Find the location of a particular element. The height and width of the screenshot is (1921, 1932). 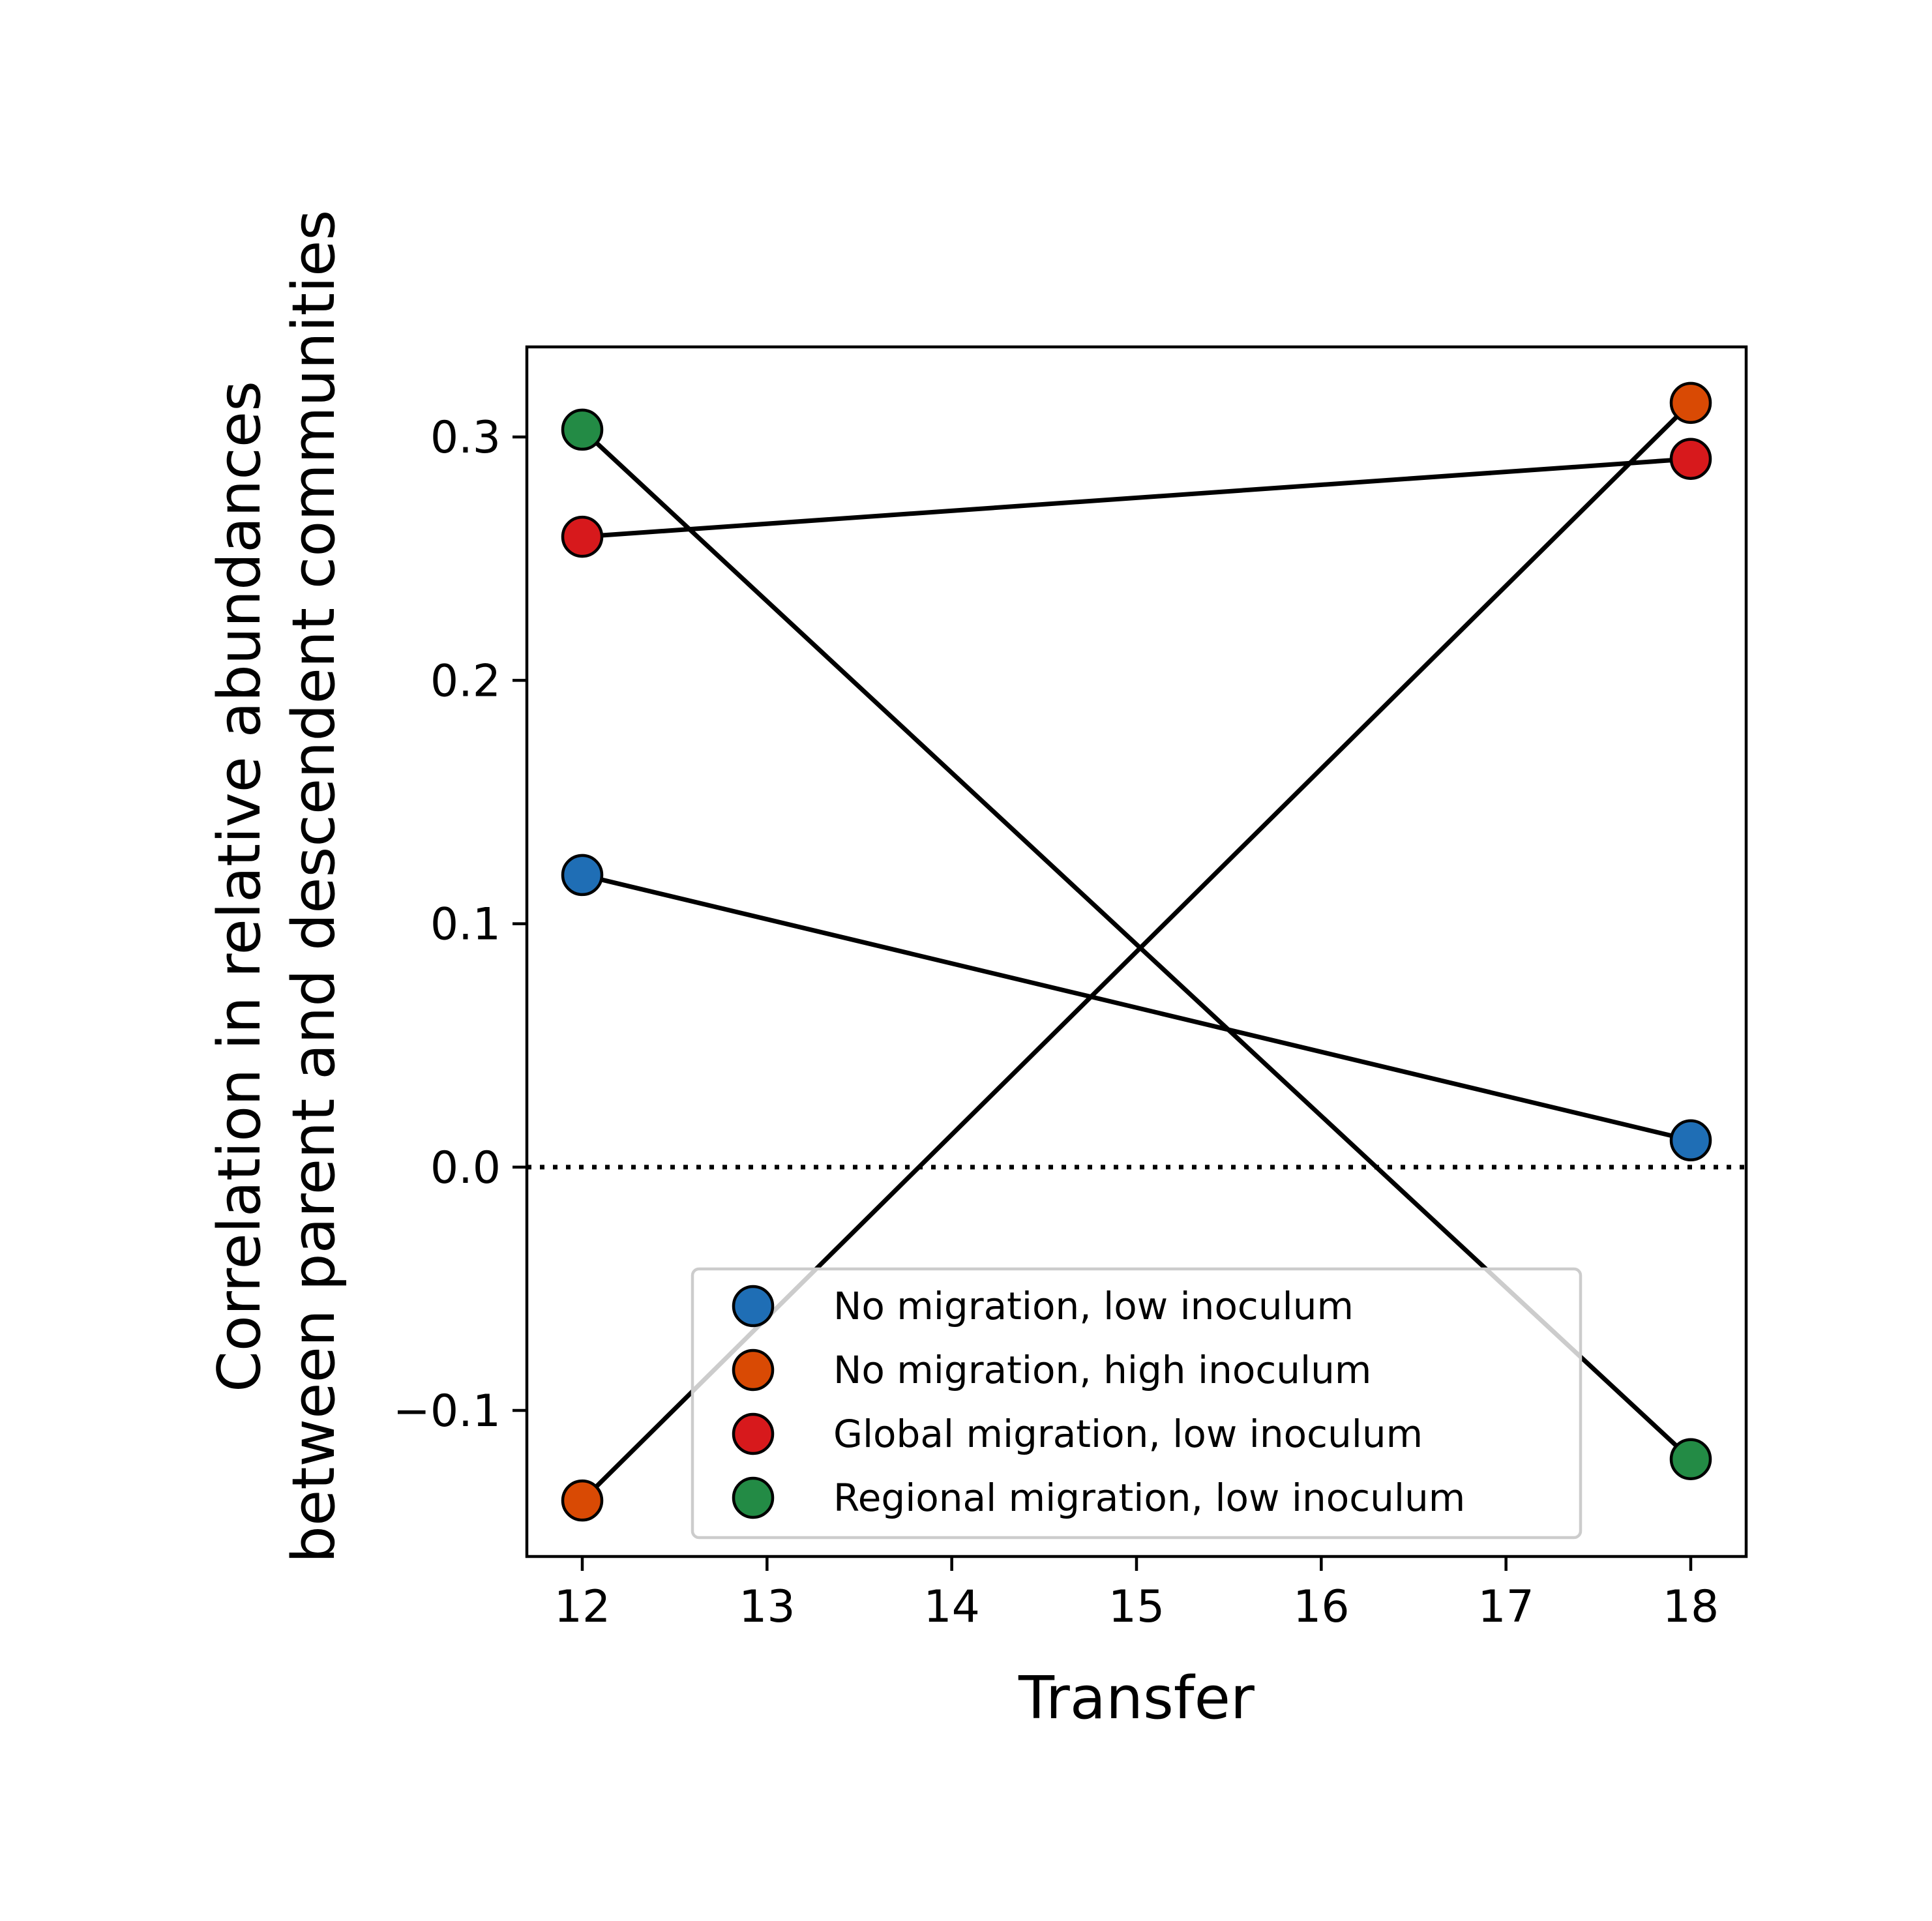

y-tick-label-3: 0.1 is located at coordinates (465, 925).